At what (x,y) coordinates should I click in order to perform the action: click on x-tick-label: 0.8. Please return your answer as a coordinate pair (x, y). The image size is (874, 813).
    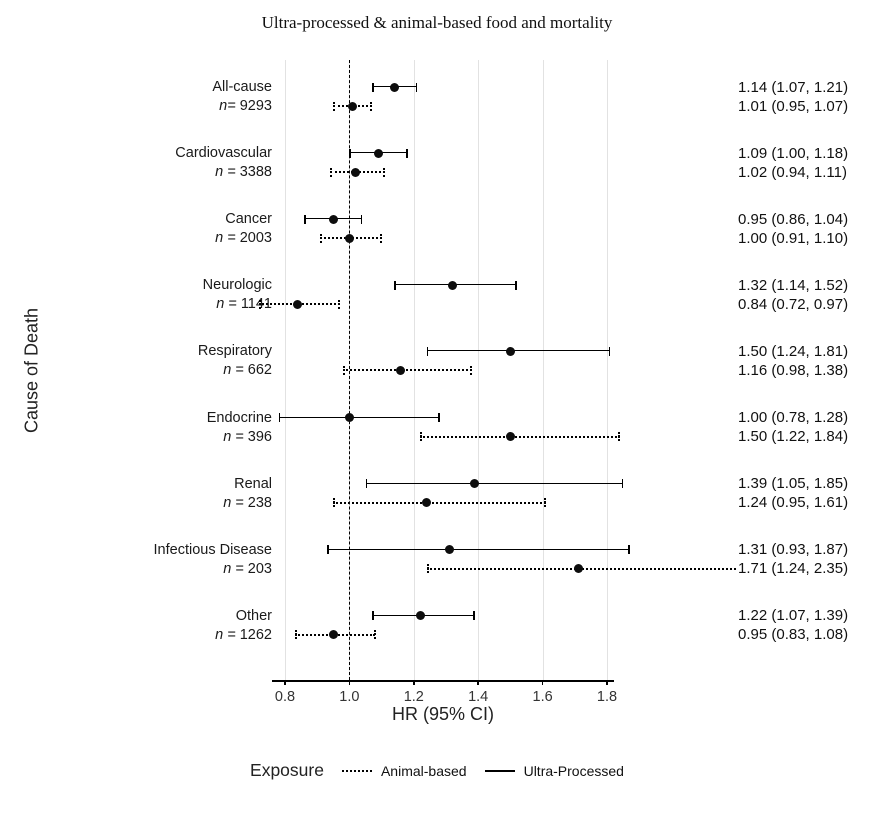
    Looking at the image, I should click on (285, 697).